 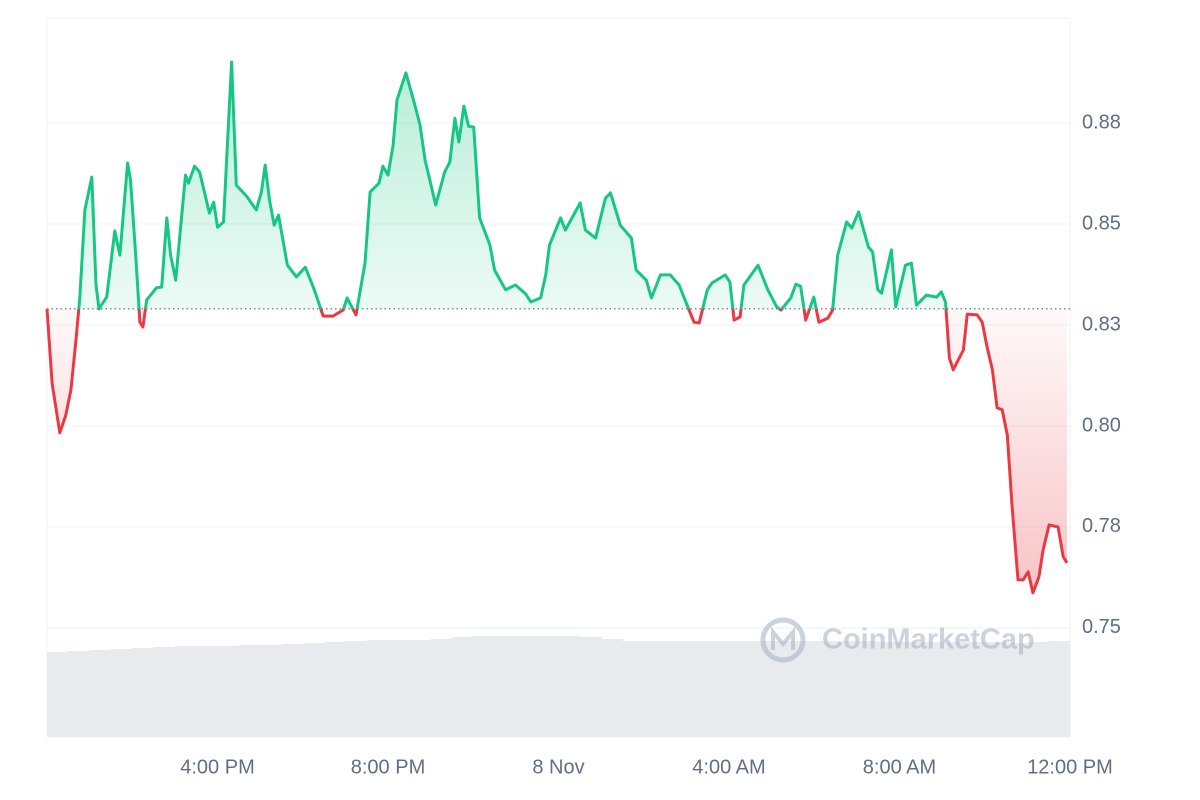 What do you see at coordinates (1101, 324) in the screenshot?
I see `y-tick-label: 0.83` at bounding box center [1101, 324].